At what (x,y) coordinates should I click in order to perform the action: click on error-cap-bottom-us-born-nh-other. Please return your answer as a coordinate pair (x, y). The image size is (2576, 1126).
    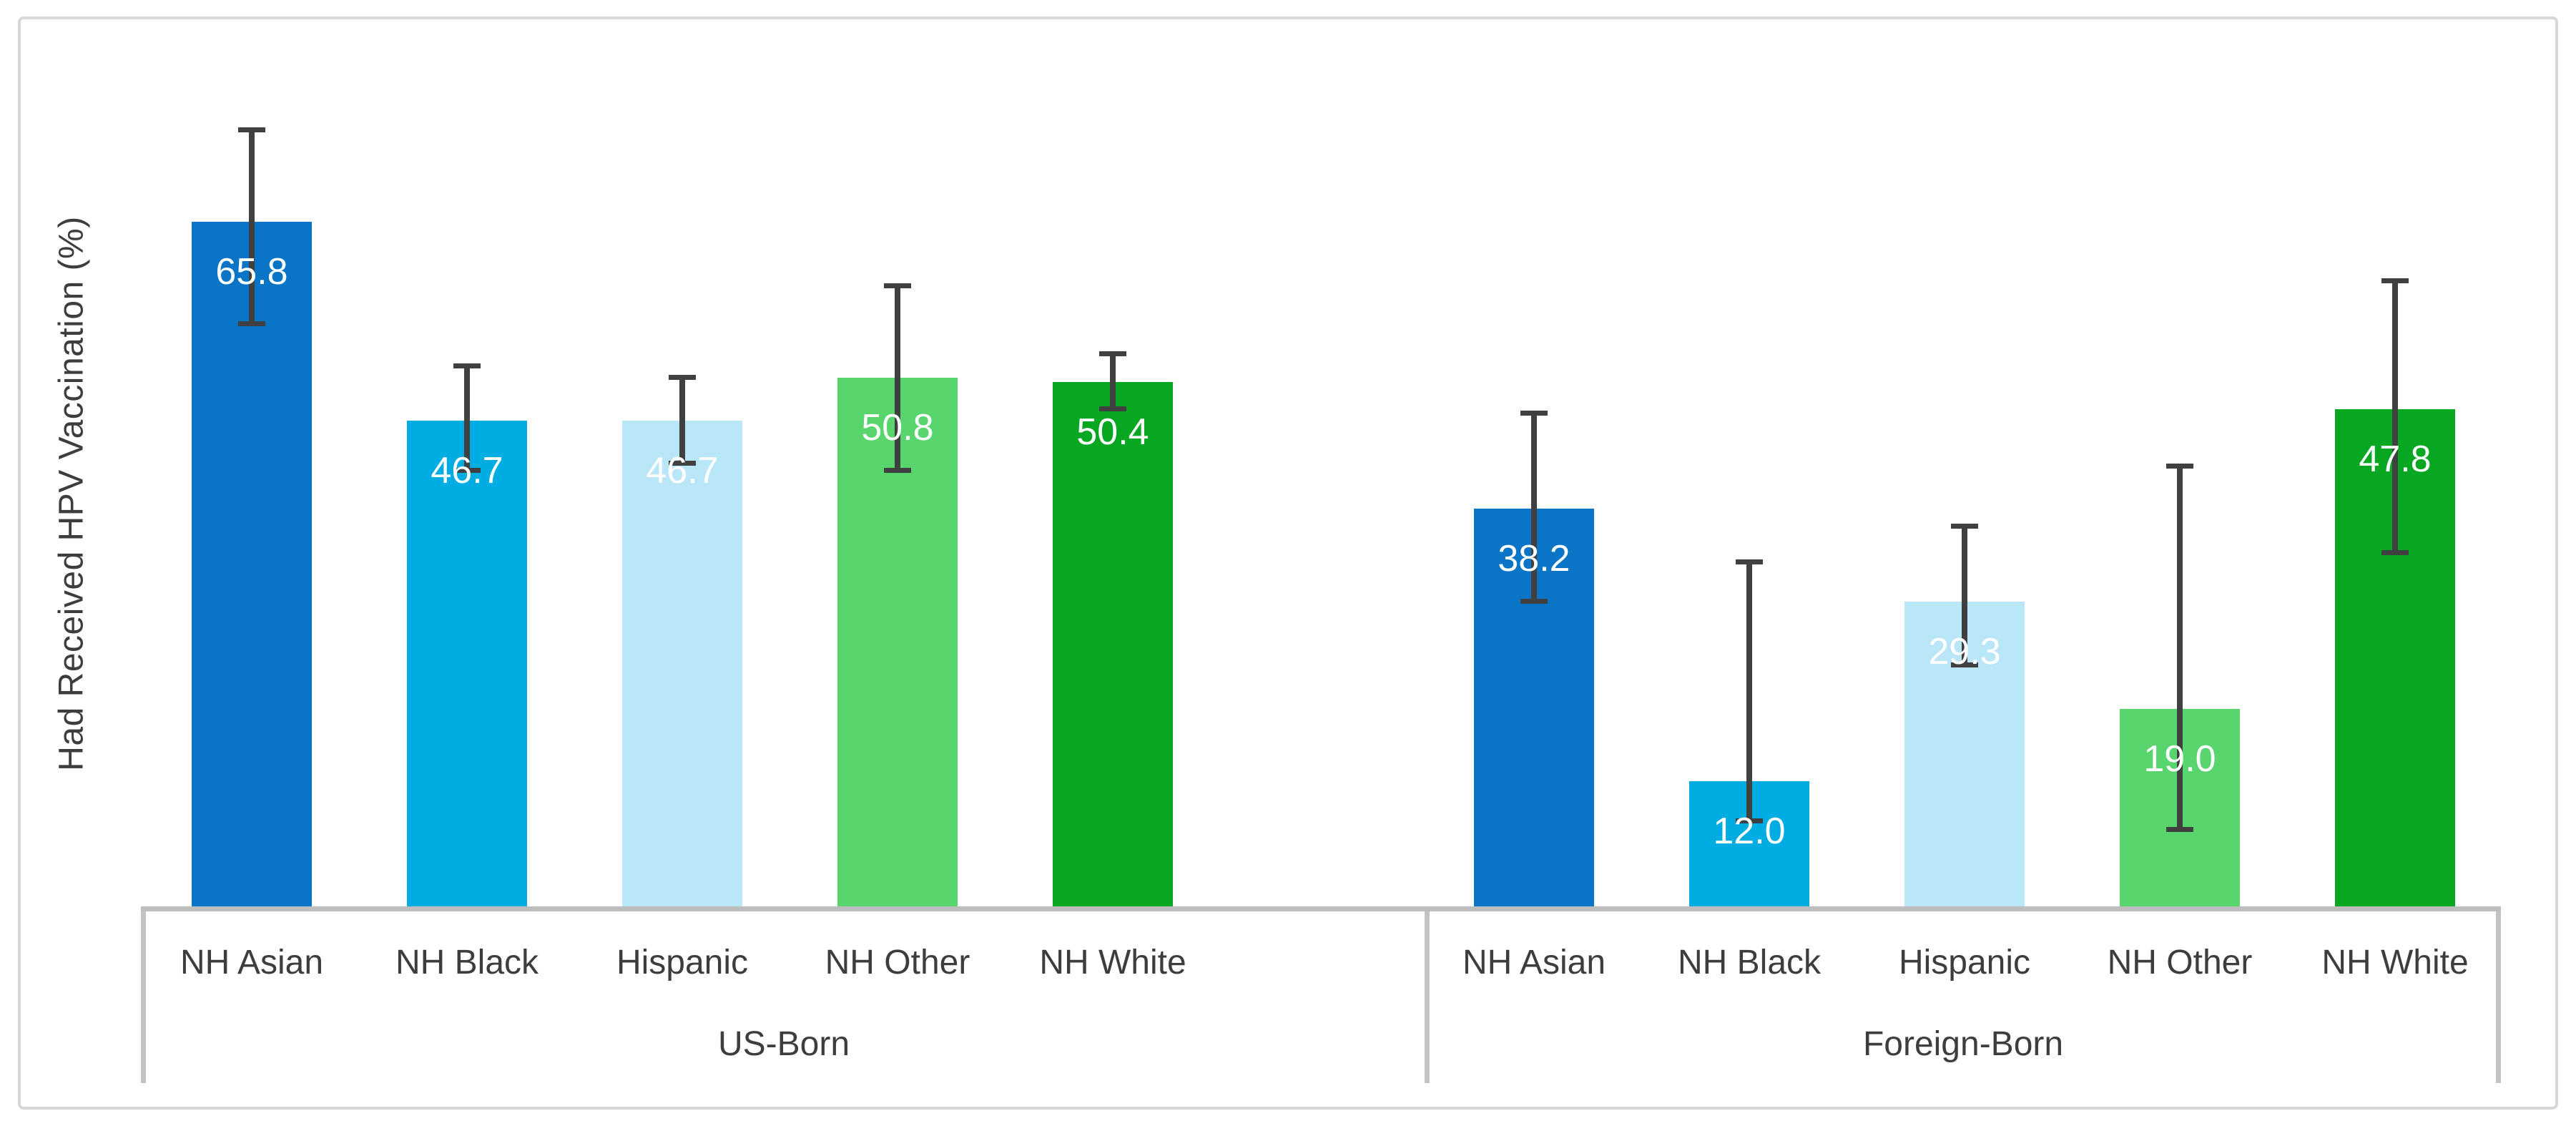
    Looking at the image, I should click on (897, 470).